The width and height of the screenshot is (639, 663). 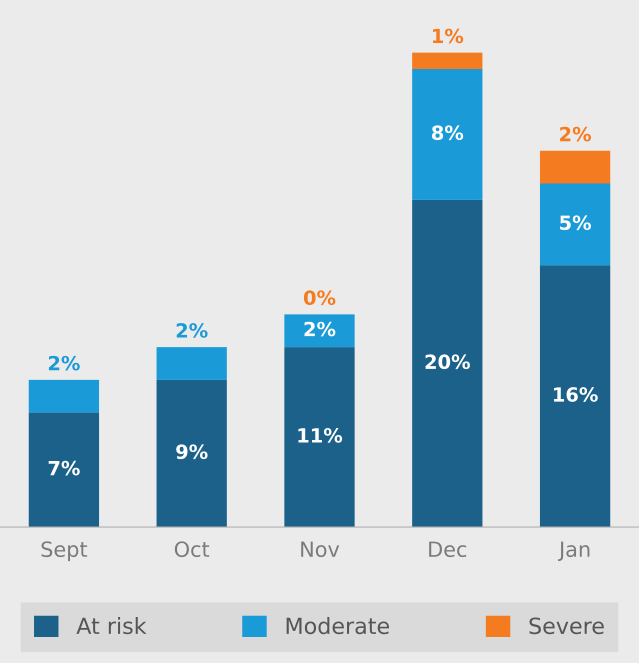 I want to click on x-tick-label: Oct, so click(x=192, y=549).